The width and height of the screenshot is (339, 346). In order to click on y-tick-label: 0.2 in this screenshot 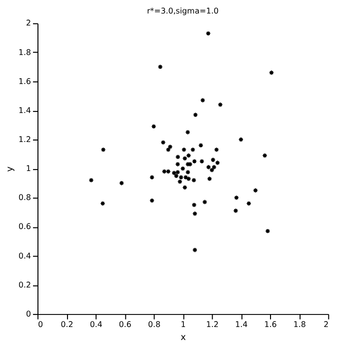, I will do `click(25, 285)`.